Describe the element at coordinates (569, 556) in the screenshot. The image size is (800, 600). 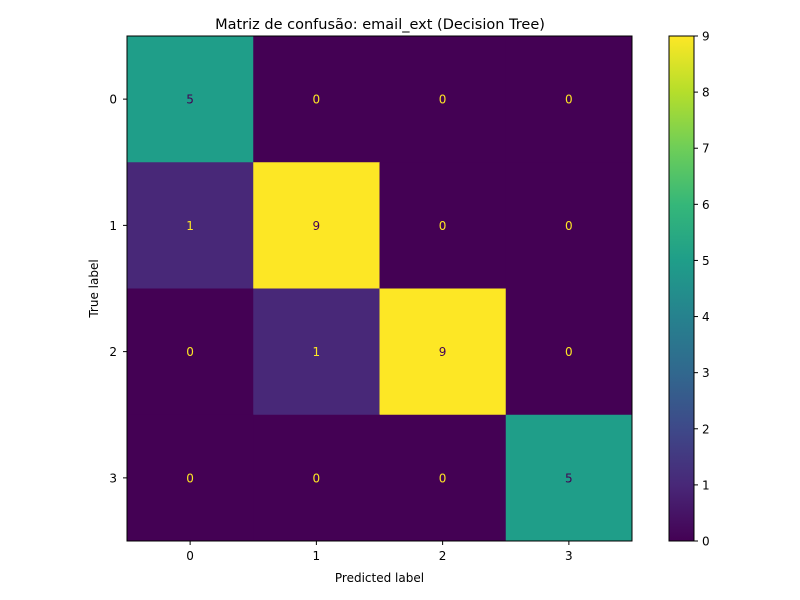
I see `x-tick-label: 3` at that location.